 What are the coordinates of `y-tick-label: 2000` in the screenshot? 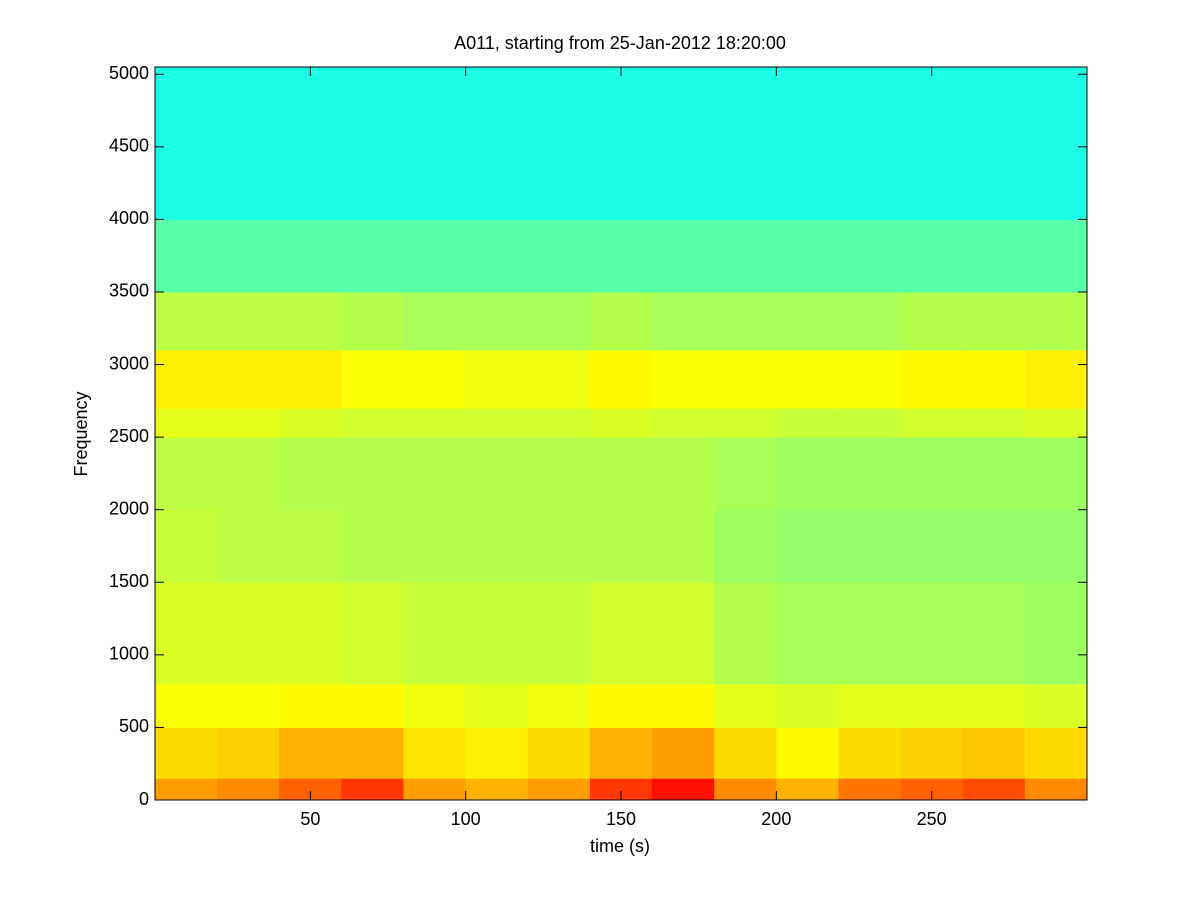 It's located at (129, 508).